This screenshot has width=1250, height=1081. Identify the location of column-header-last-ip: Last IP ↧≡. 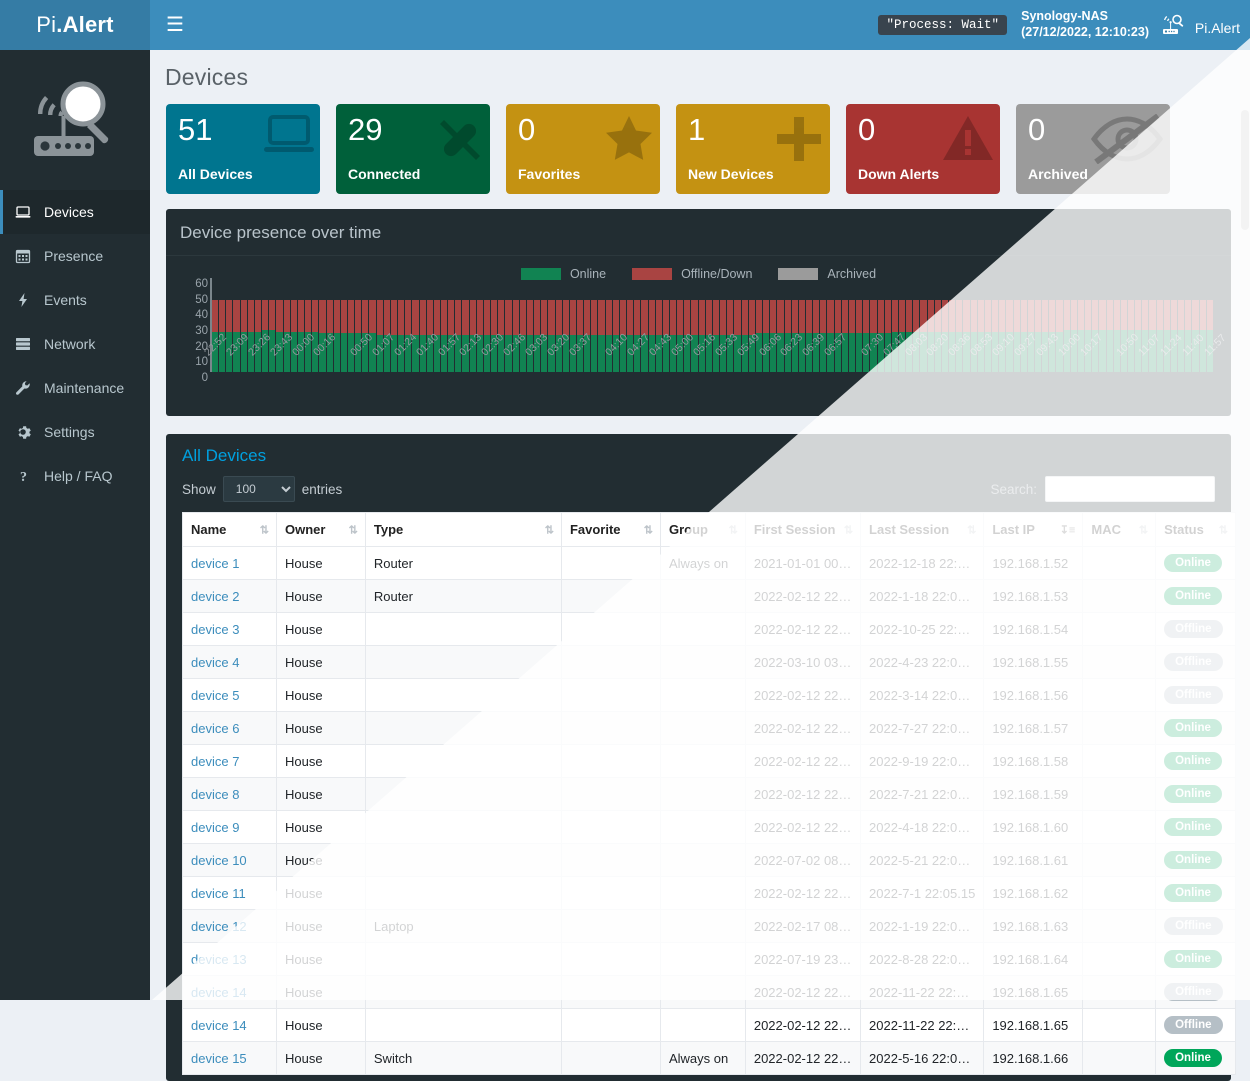
(1033, 529).